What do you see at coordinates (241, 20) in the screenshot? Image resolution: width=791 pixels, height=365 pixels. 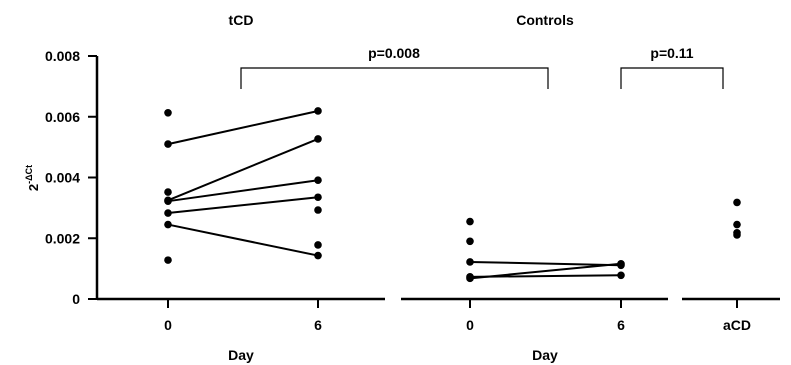 I see `panel-title-tcd: tCD` at bounding box center [241, 20].